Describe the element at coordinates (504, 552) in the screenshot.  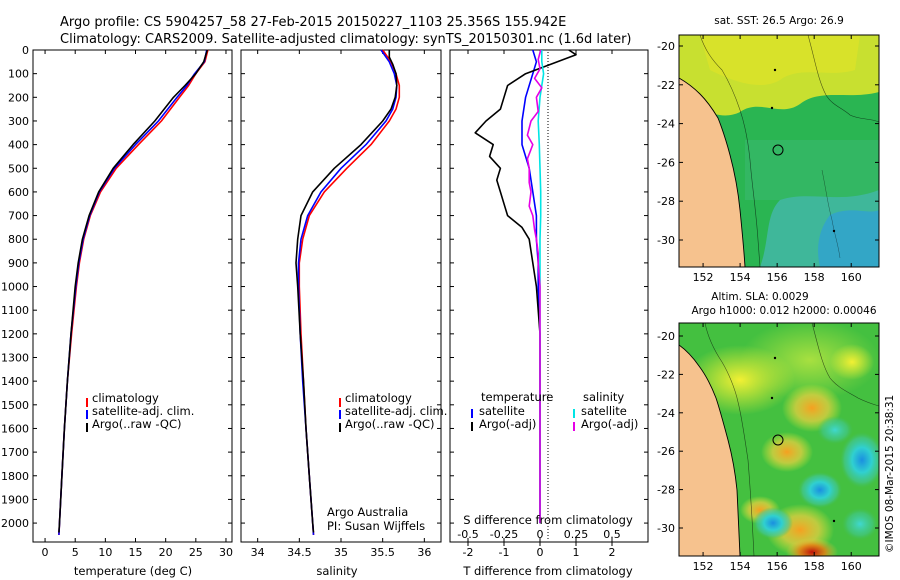
I see `x-tick-label: -1` at that location.